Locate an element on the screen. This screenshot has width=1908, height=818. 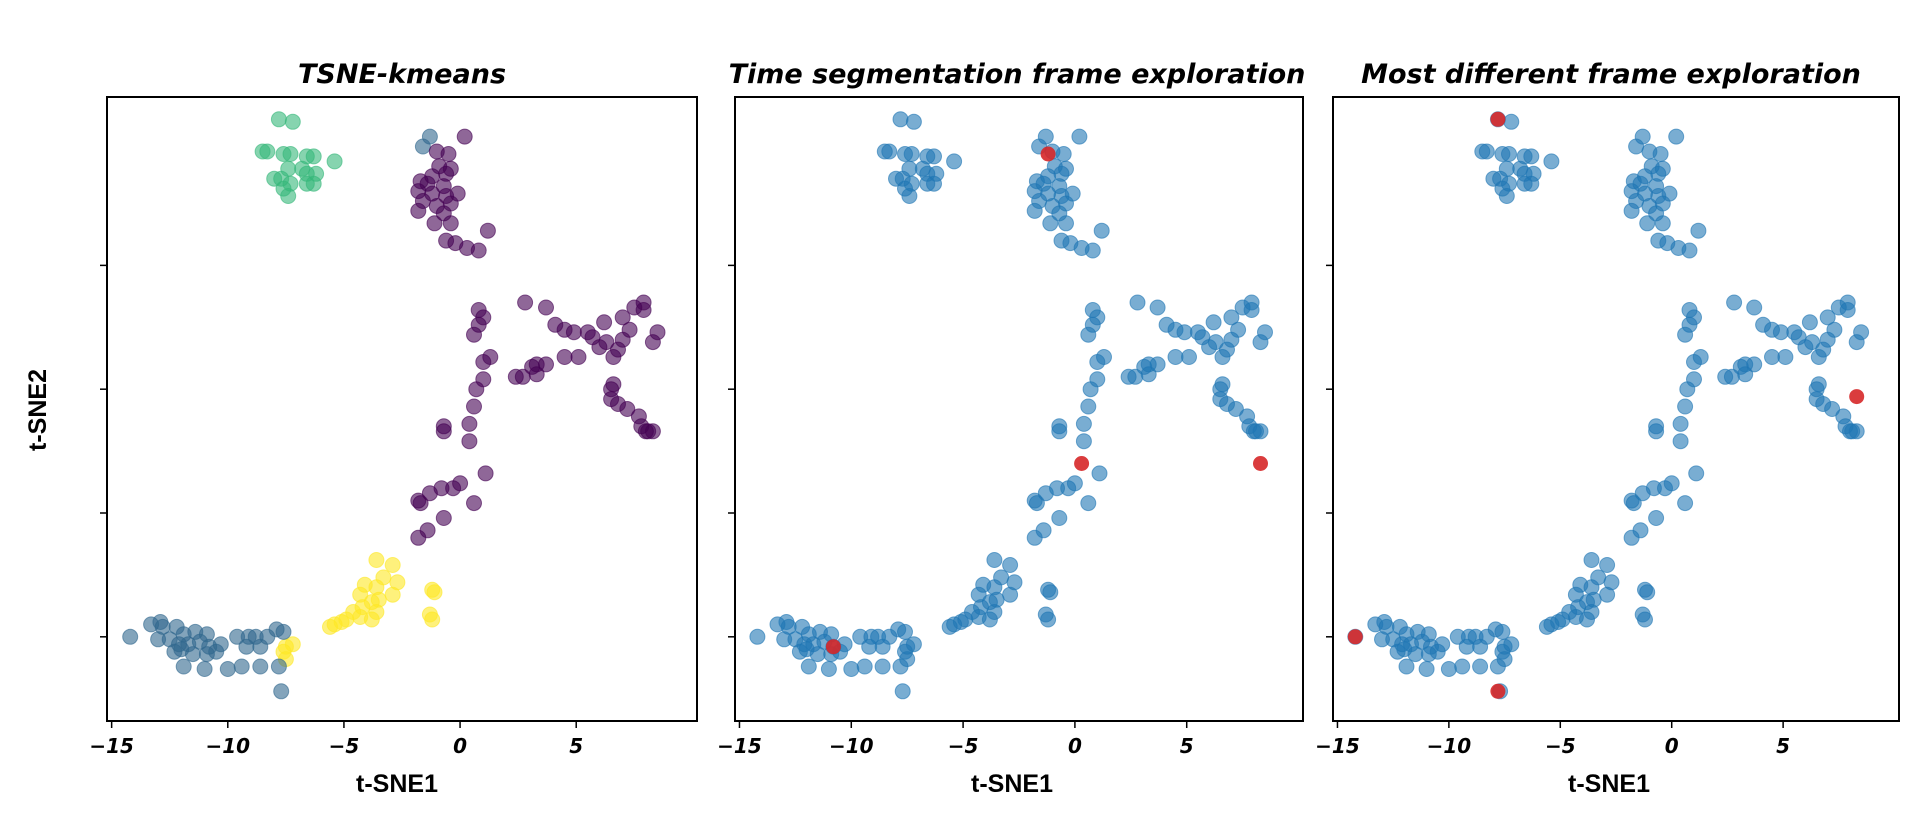
y-axis-label: t-SNE2 is located at coordinates (38, 410).